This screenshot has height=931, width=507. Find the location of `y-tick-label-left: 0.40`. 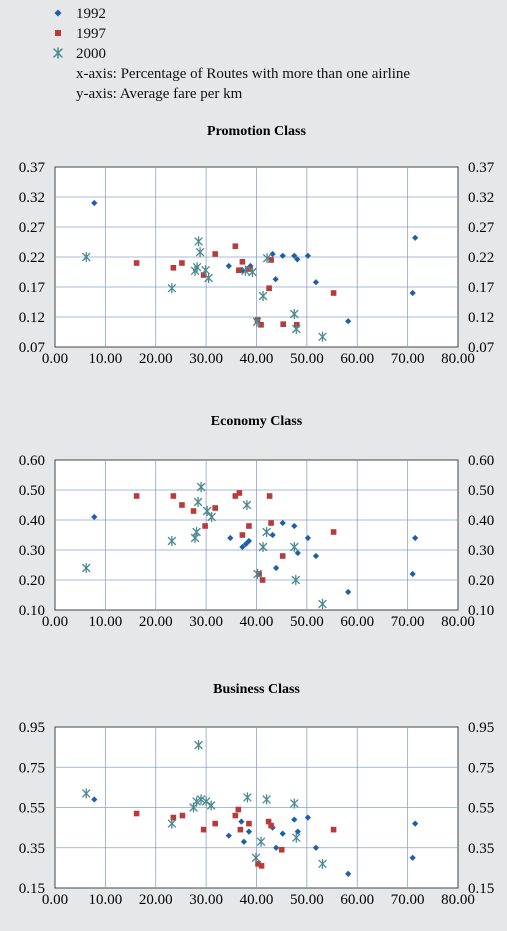

y-tick-label-left: 0.40 is located at coordinates (32, 521).